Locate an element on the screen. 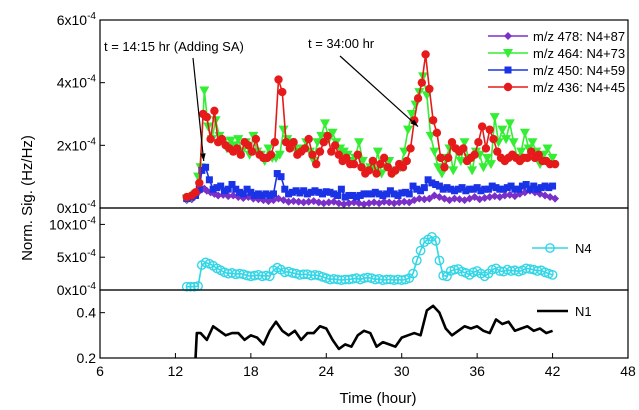 The height and width of the screenshot is (410, 639). legend-label: m/z 478: N4+87 is located at coordinates (579, 36).